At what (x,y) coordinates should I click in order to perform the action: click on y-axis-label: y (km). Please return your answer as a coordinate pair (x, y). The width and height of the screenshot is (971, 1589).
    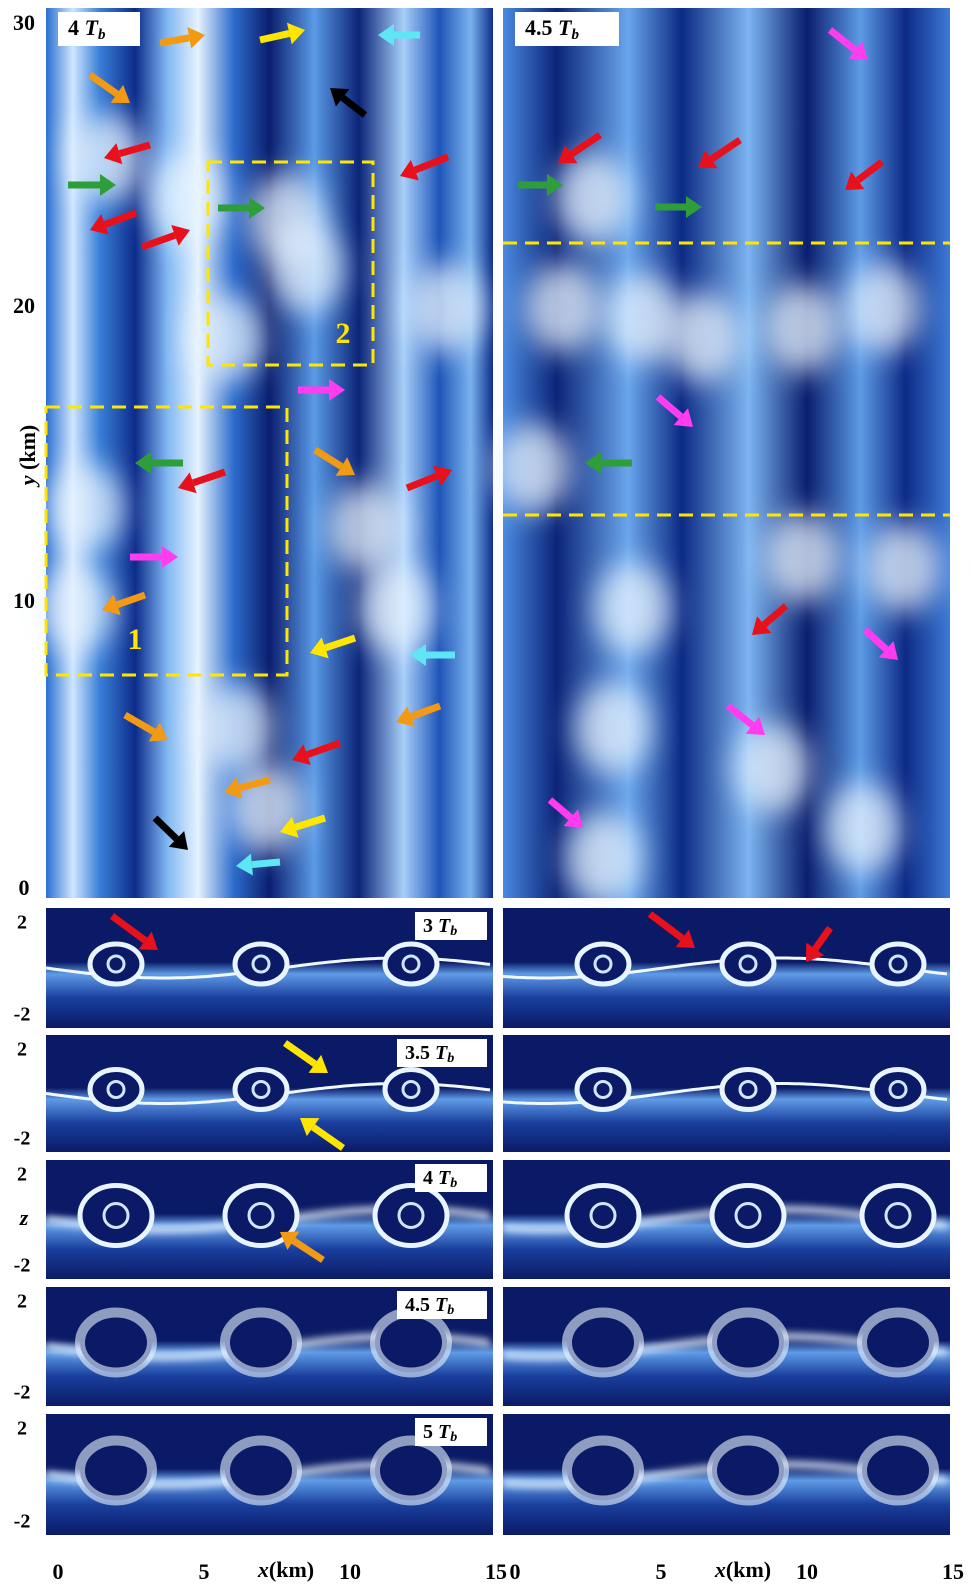
    Looking at the image, I should click on (27, 456).